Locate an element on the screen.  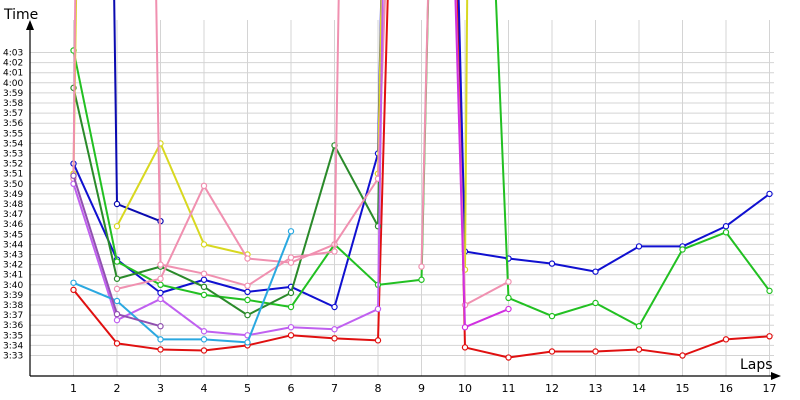
y-axis-title: Time is located at coordinates (20, 15).